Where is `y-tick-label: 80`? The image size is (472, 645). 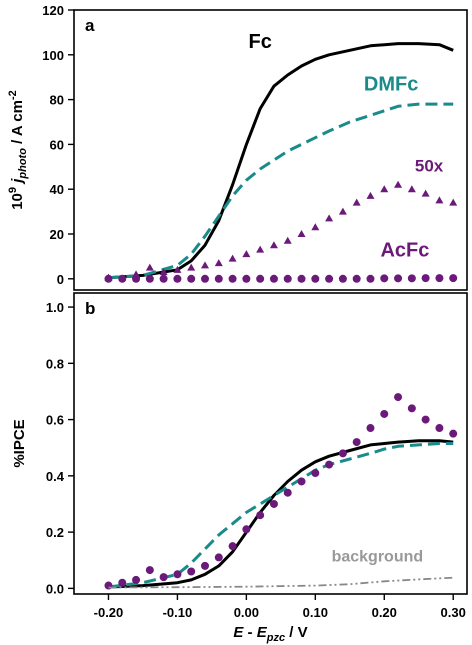 y-tick-label: 80 is located at coordinates (57, 100).